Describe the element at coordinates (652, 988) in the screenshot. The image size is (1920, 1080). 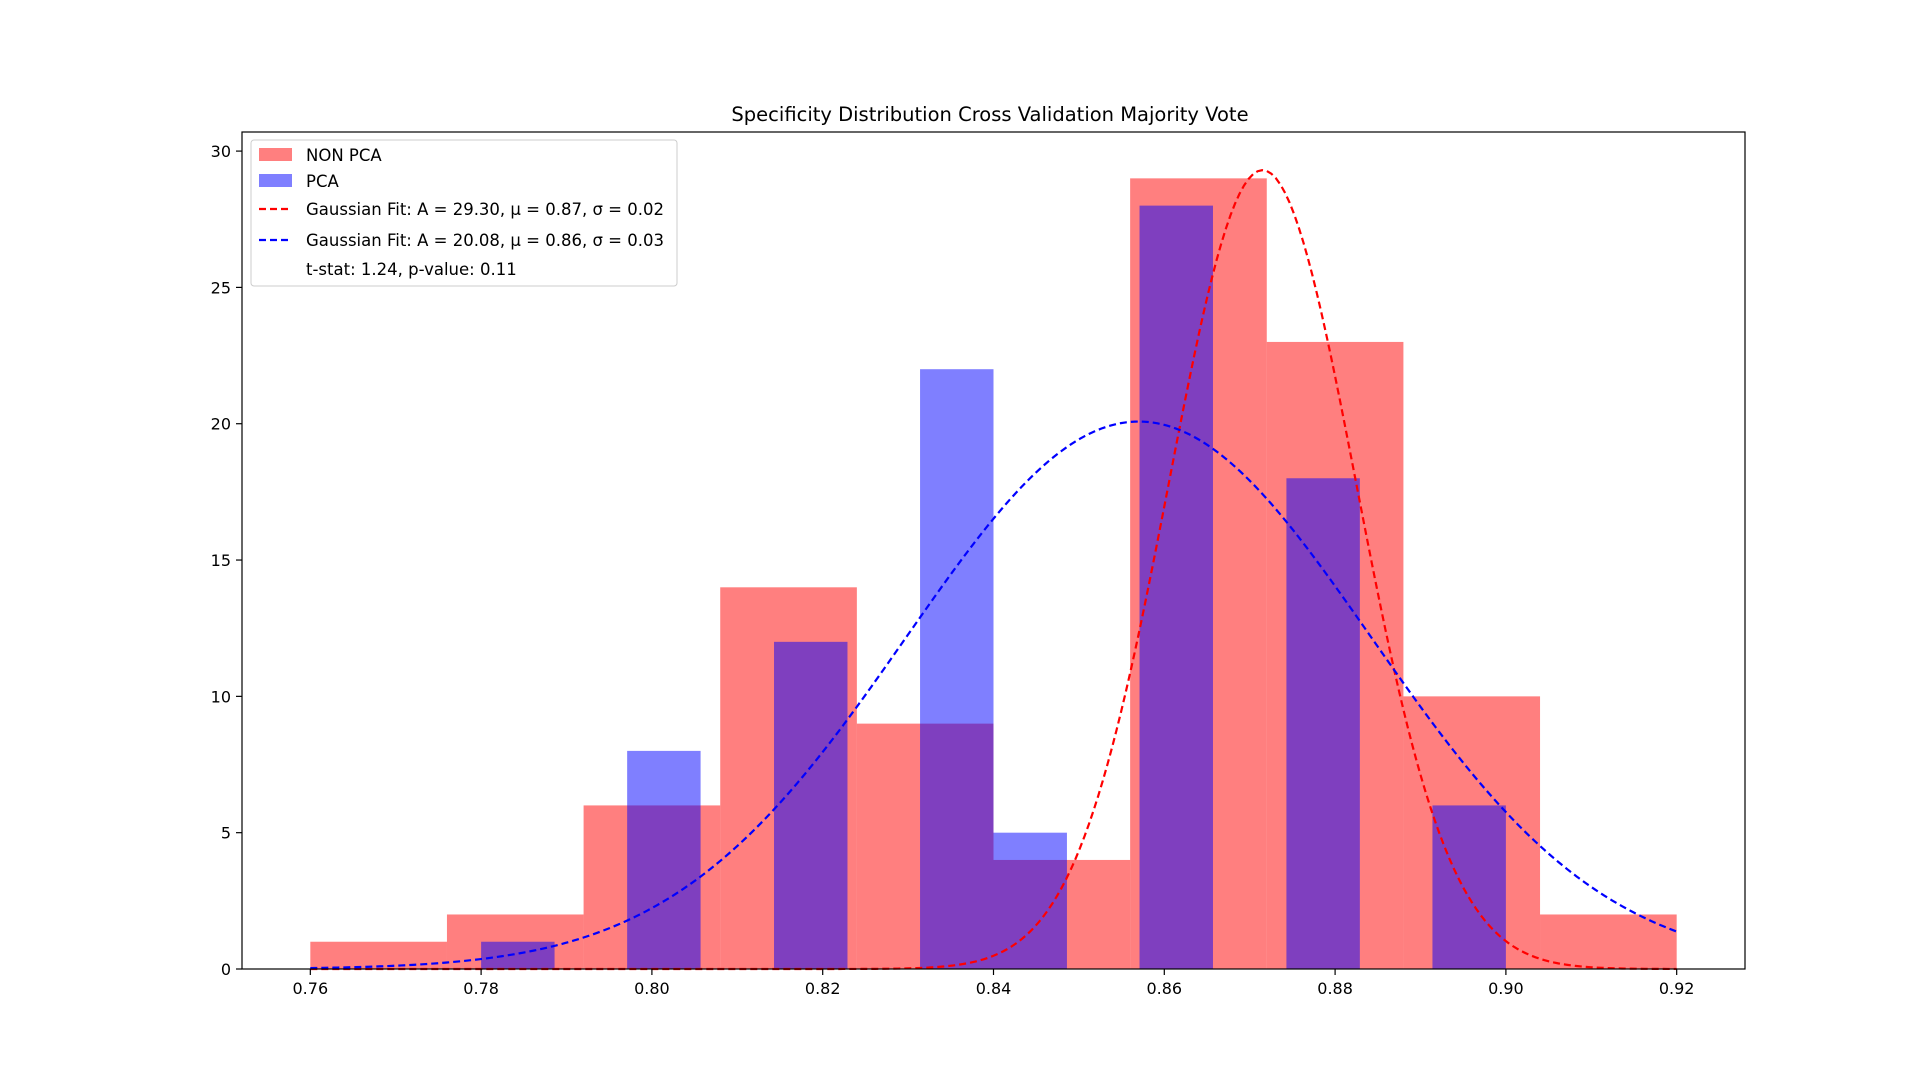
I see `x-tick-label: 0.80` at that location.